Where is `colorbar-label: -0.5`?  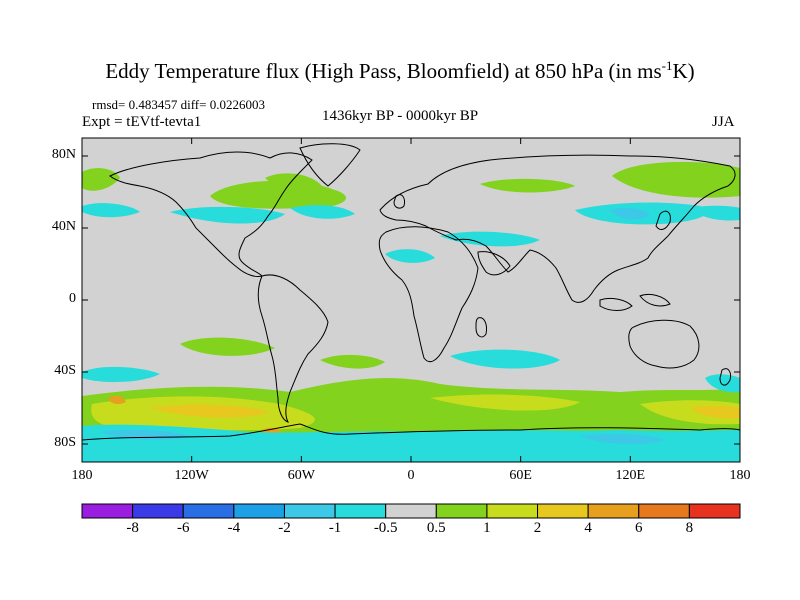 colorbar-label: -0.5 is located at coordinates (385, 528).